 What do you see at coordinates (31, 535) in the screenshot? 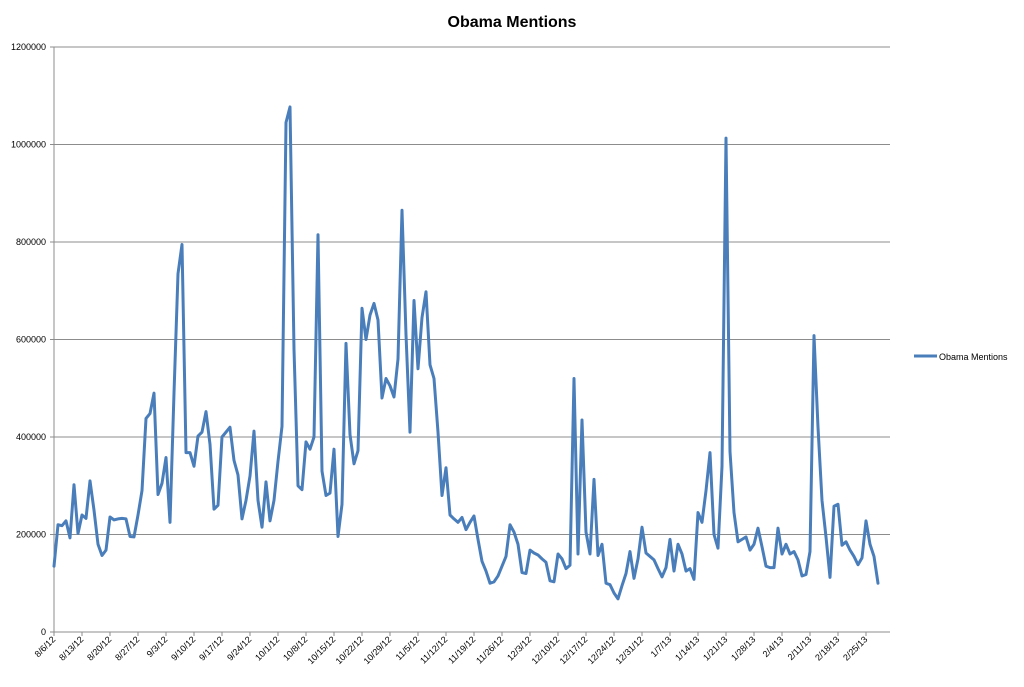
I see `y-tick-label: 200000` at bounding box center [31, 535].